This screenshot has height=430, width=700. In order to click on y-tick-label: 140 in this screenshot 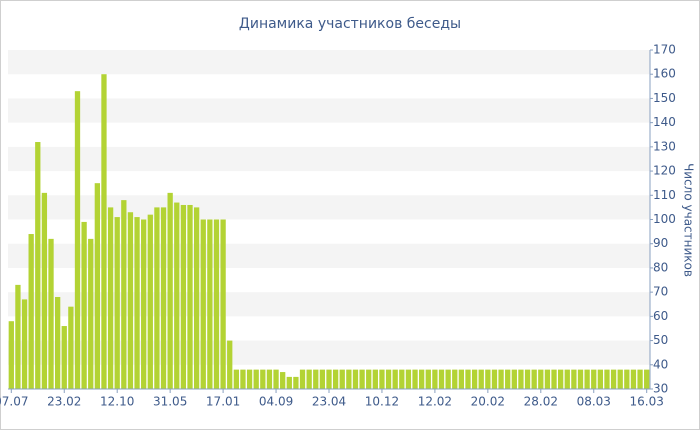, I will do `click(664, 122)`.